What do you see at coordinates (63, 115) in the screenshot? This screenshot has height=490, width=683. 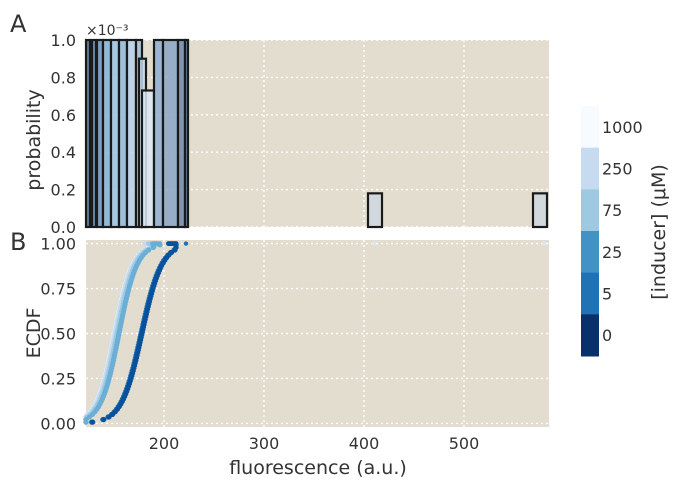 I see `histogram-y-tick-label: 0.6` at bounding box center [63, 115].